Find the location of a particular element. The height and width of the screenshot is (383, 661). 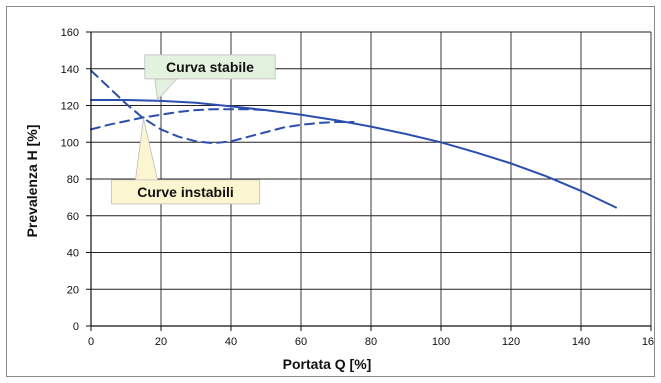

y-tick-label-160: 160 is located at coordinates (70, 33).